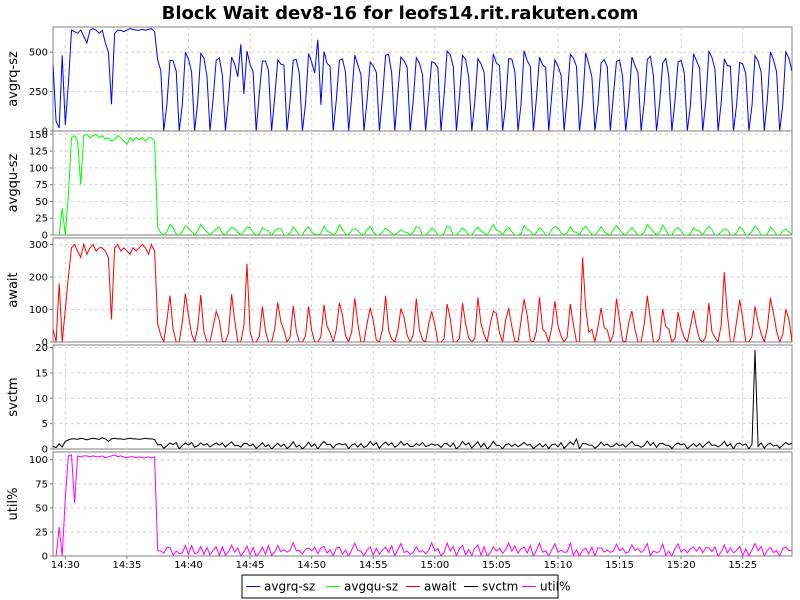 Image resolution: width=800 pixels, height=600 pixels. I want to click on y-axis-label: avgrq-sz, so click(13, 79).